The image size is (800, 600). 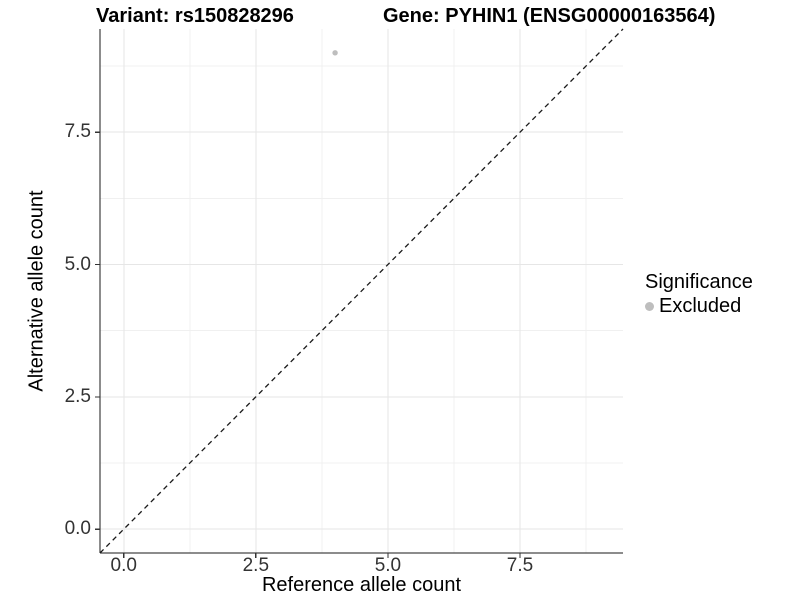 I want to click on legend-item: Excluded, so click(x=699, y=306).